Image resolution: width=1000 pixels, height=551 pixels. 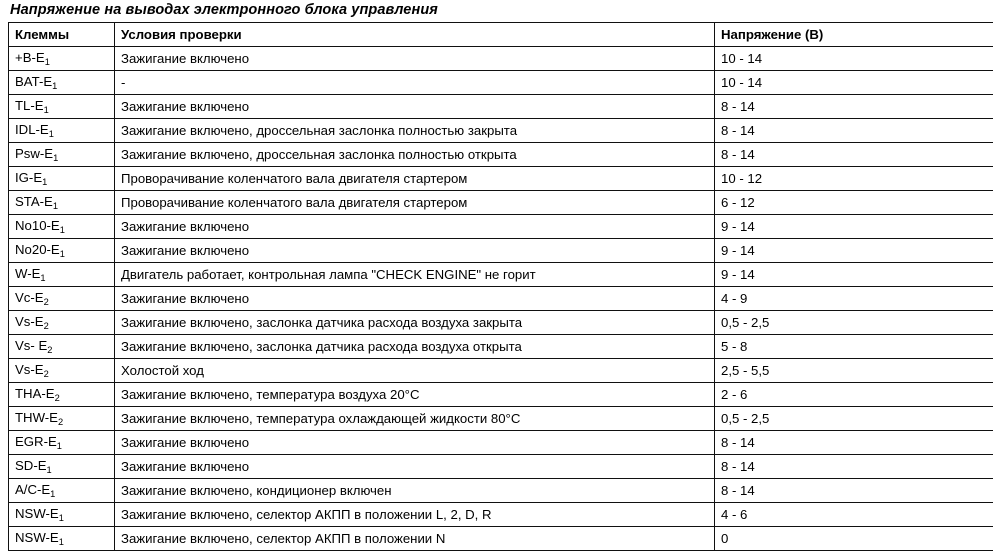 I want to click on terminal-name: SD-E, so click(x=31, y=465).